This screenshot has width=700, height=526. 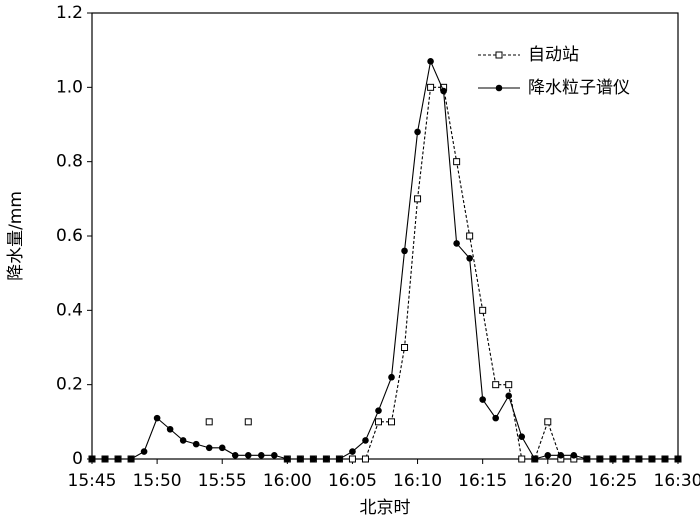 I want to click on y-tick-label: 0.2, so click(x=69, y=385).